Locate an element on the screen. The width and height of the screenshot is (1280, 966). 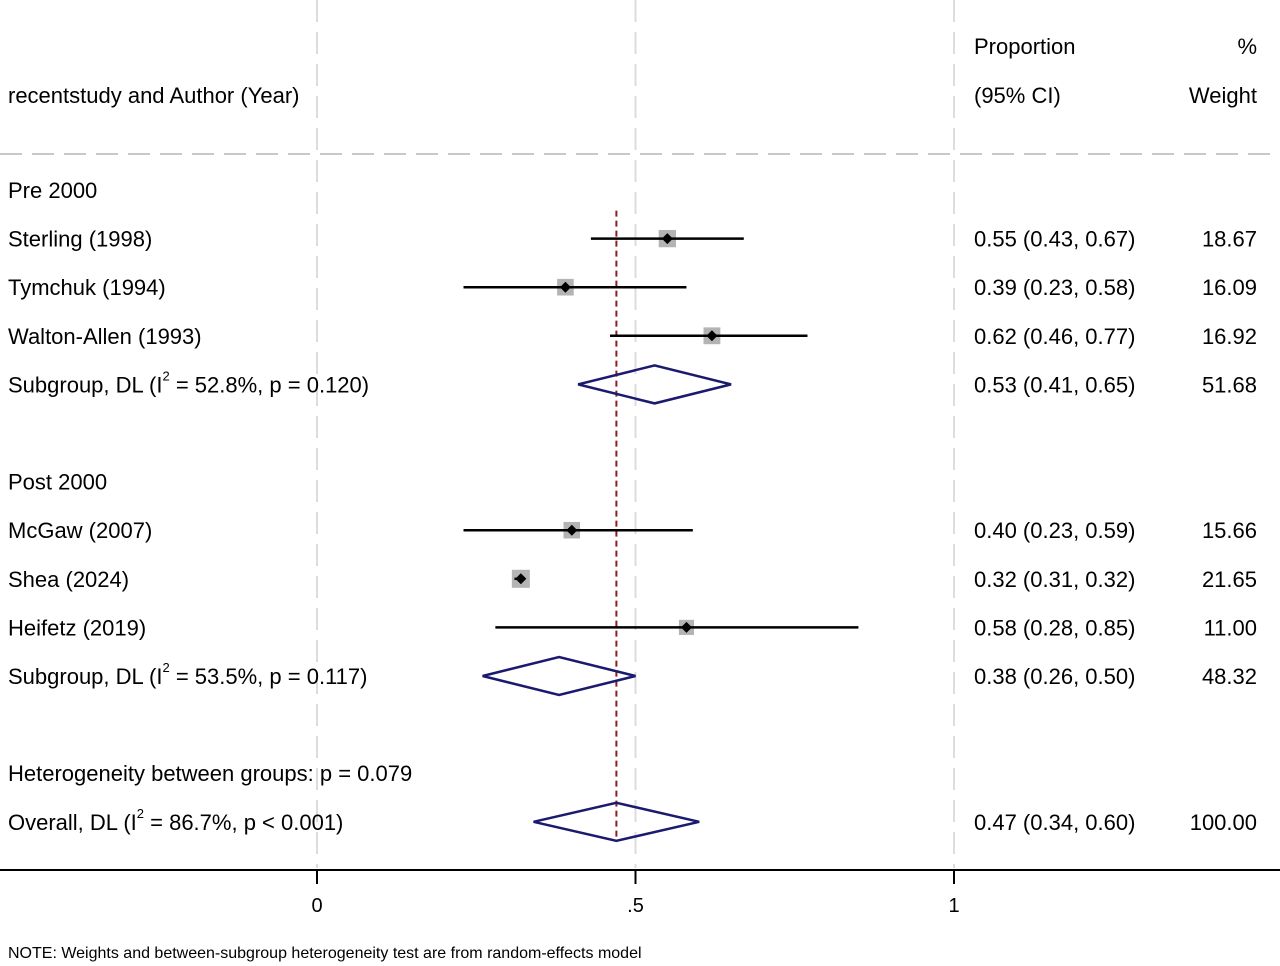
label-part: Overall, DL (I is located at coordinates (72, 822).